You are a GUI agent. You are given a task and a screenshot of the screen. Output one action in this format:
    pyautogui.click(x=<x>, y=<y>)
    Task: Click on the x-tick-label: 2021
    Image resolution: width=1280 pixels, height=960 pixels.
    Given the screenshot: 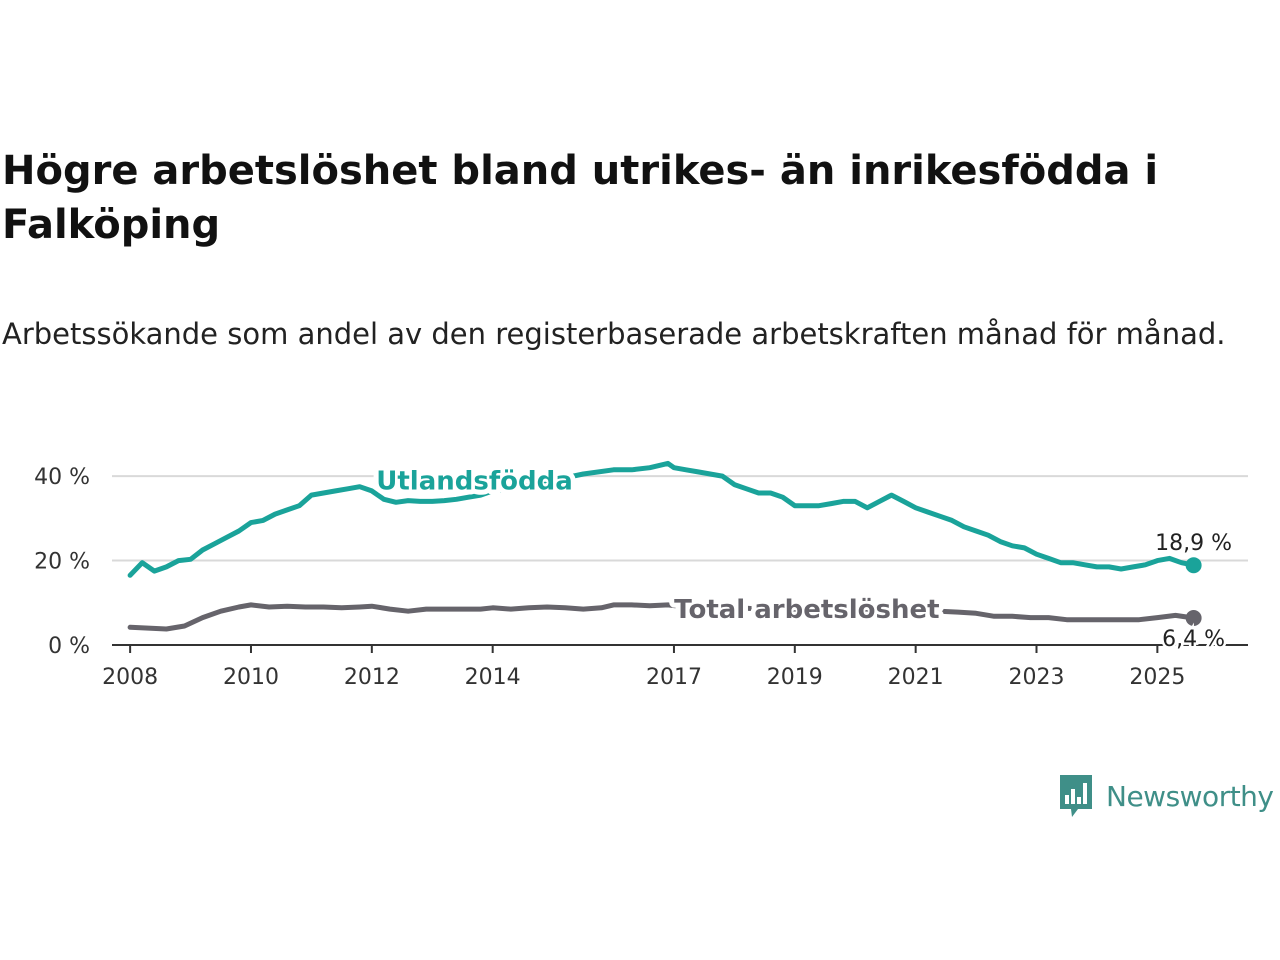 What is the action you would take?
    pyautogui.click(x=916, y=677)
    